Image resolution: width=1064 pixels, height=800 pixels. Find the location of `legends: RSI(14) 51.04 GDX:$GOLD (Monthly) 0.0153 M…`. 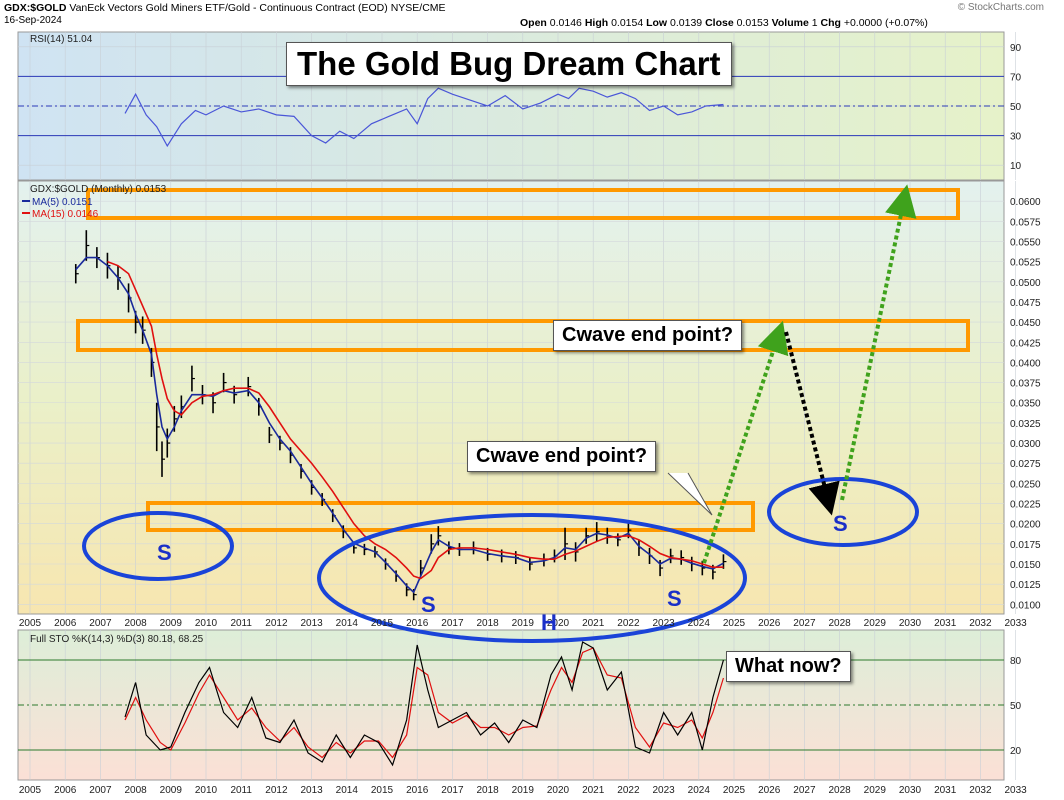

legends: RSI(14) 51.04 GDX:$GOLD (Monthly) 0.0153 M… is located at coordinates (113, 339).